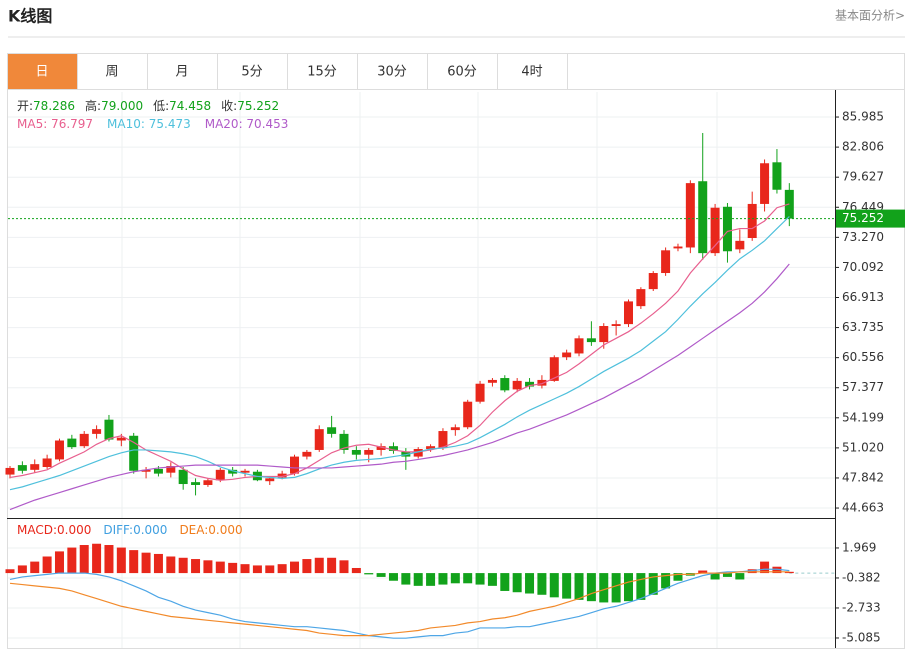  Describe the element at coordinates (55, 124) in the screenshot. I see `legend-item: MA5: 76.797` at that location.